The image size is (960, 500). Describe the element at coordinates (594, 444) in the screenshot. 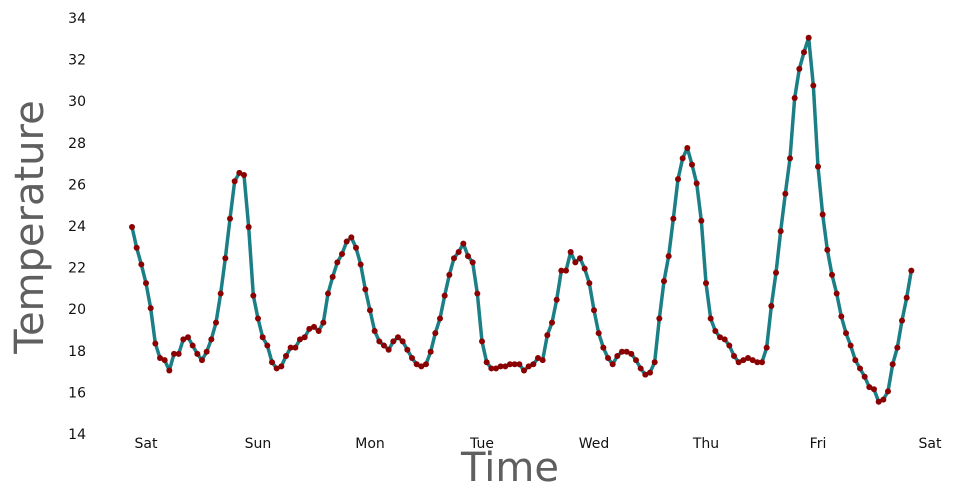

I see `x-tick-label: Wed` at that location.